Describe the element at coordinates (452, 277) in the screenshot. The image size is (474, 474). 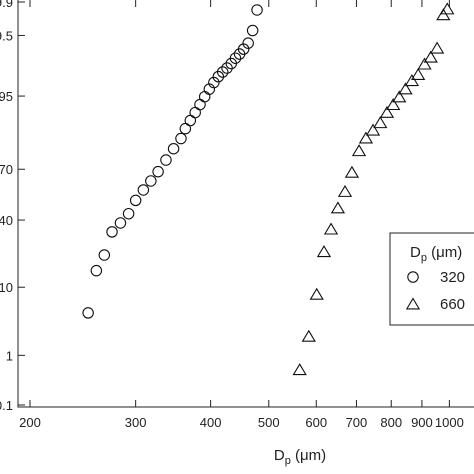
I see `legend-label: 320` at that location.